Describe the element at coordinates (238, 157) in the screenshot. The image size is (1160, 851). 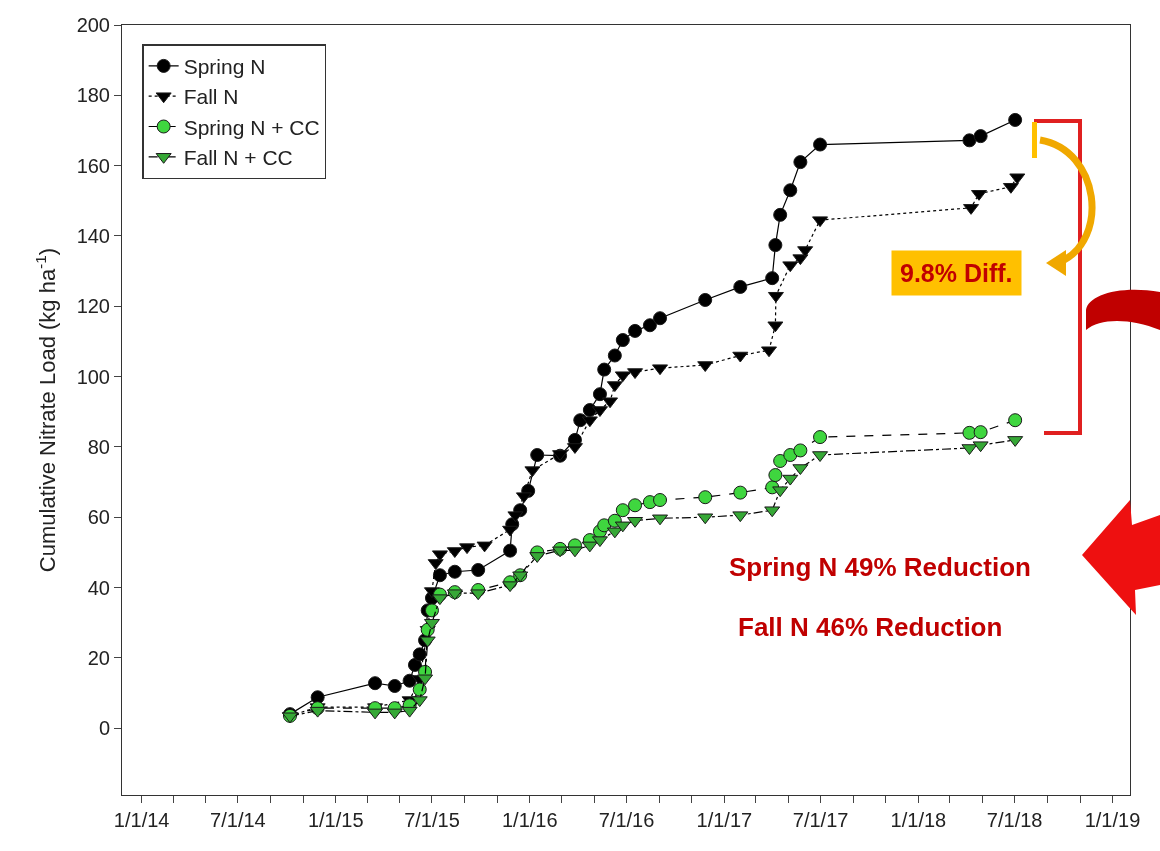
I see `legend-label: Fall N + CC` at that location.